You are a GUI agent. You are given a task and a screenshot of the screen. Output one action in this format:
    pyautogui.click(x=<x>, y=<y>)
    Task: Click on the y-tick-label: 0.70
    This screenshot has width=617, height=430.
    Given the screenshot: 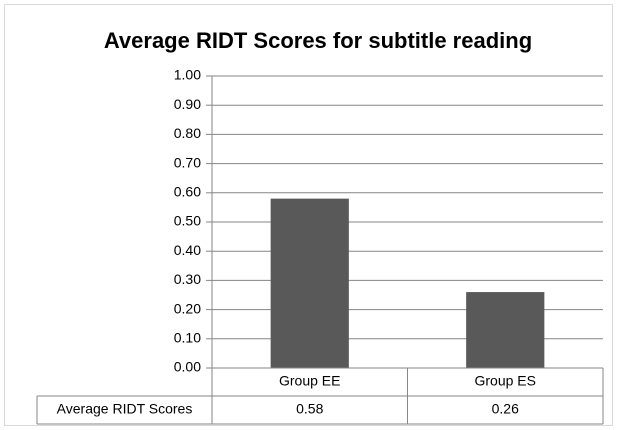 What is the action you would take?
    pyautogui.click(x=187, y=162)
    